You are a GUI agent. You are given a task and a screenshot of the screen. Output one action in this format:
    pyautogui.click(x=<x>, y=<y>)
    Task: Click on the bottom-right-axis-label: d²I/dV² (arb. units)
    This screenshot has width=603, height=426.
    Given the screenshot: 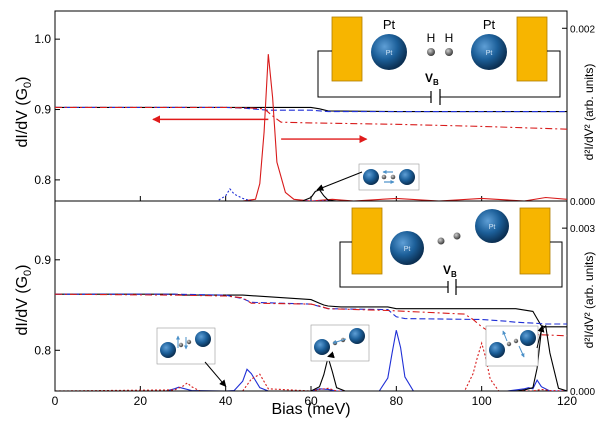 What is the action you would take?
    pyautogui.click(x=589, y=300)
    